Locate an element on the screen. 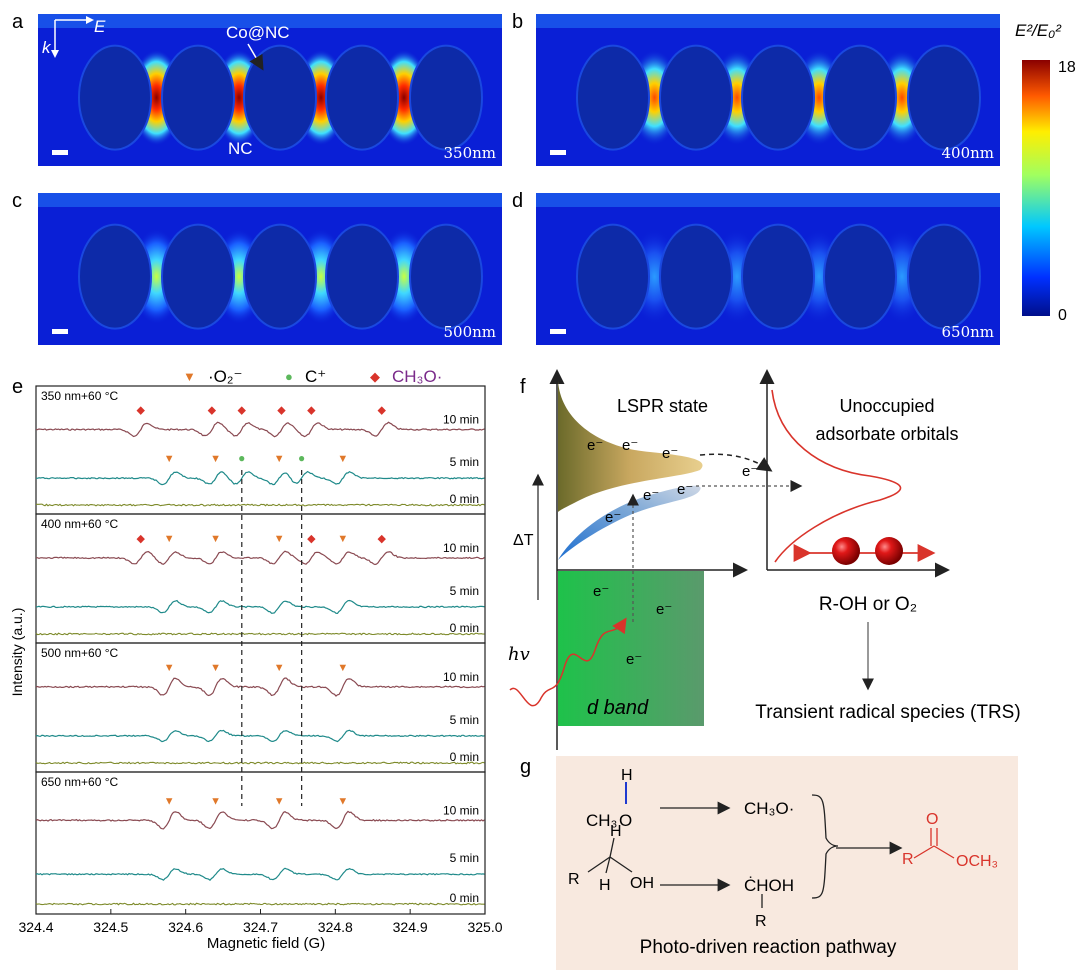 This screenshot has height=973, width=1080. reaction-scheme is located at coordinates (771, 845).